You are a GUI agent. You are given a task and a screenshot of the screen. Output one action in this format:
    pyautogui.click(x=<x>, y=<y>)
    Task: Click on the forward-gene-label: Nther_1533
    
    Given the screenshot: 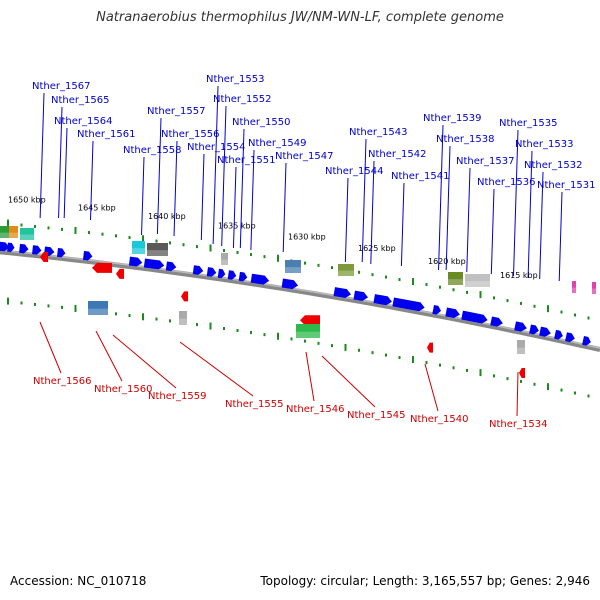 What is the action you would take?
    pyautogui.click(x=544, y=144)
    